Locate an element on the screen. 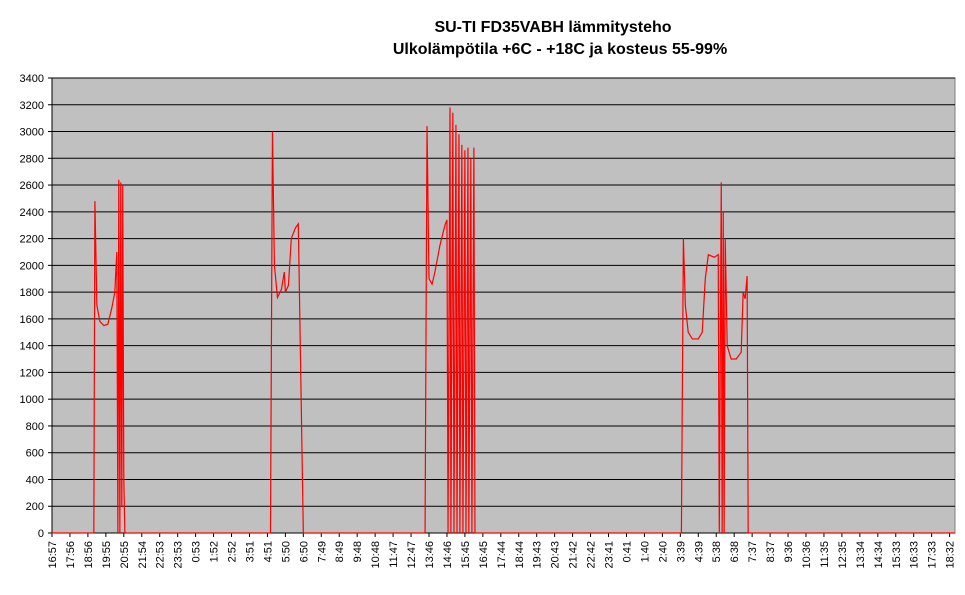 This screenshot has width=965, height=595. y-tick-label: 3400 is located at coordinates (32, 79).